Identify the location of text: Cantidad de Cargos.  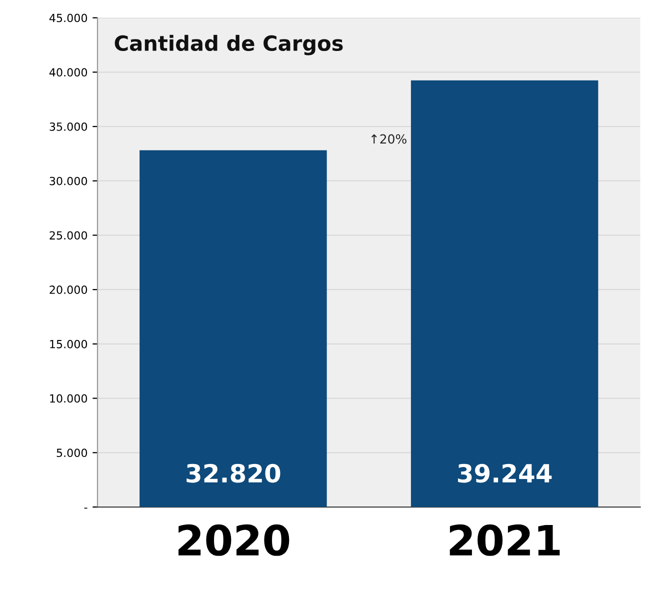
(228, 45).